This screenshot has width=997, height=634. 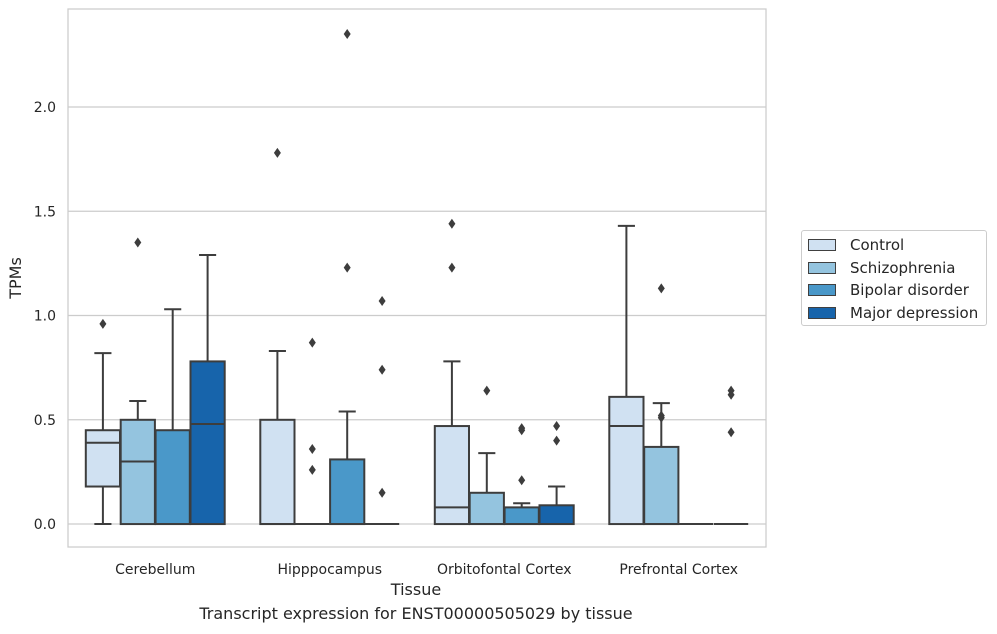 What do you see at coordinates (909, 290) in the screenshot?
I see `legend-label: Bipolar disorder` at bounding box center [909, 290].